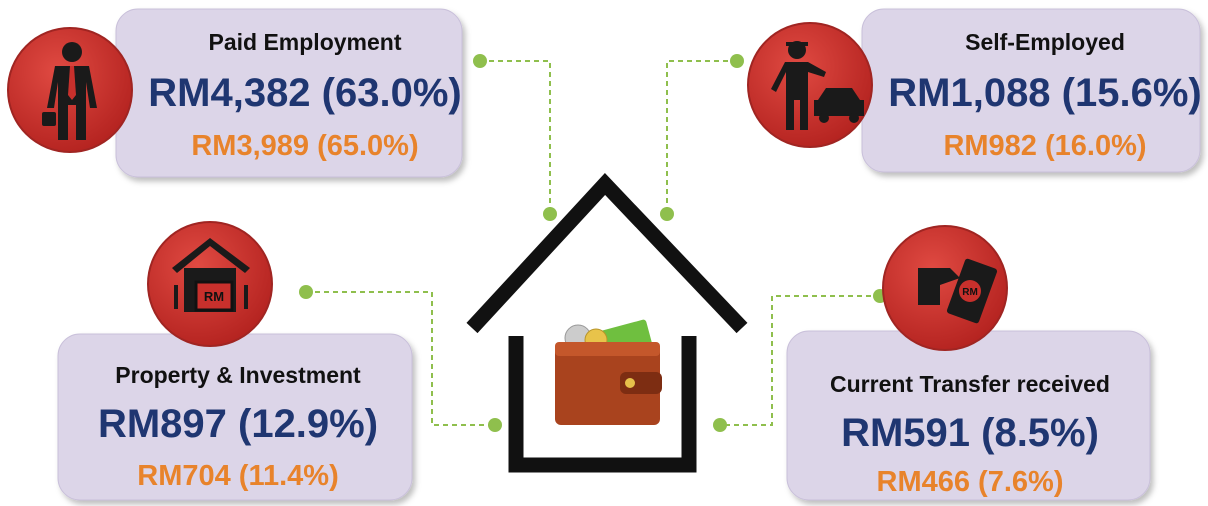 The height and width of the screenshot is (506, 1208). What do you see at coordinates (970, 482) in the screenshot?
I see `card-secondary: RM466 (7.6%)` at bounding box center [970, 482].